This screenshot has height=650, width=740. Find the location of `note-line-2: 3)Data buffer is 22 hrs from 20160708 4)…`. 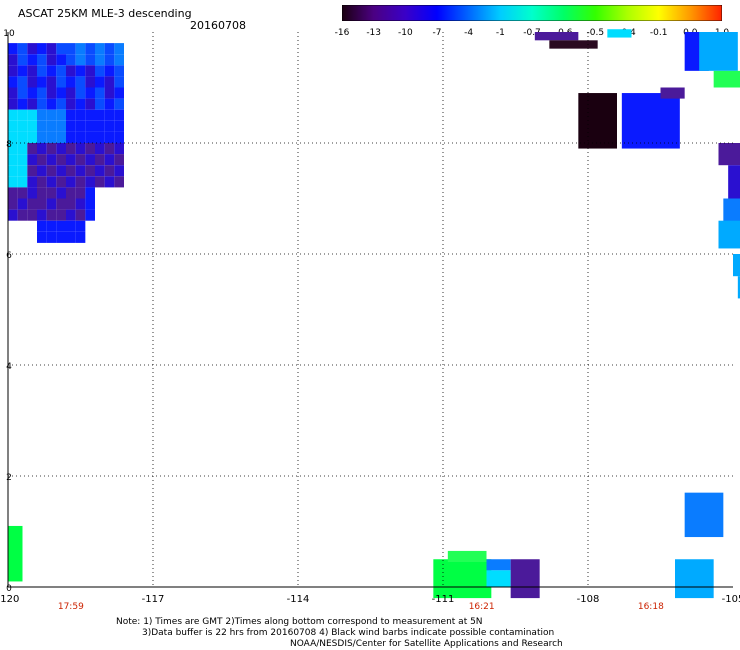

note-line-2: 3)Data buffer is 22 hrs from 20160708 4)… is located at coordinates (348, 633).